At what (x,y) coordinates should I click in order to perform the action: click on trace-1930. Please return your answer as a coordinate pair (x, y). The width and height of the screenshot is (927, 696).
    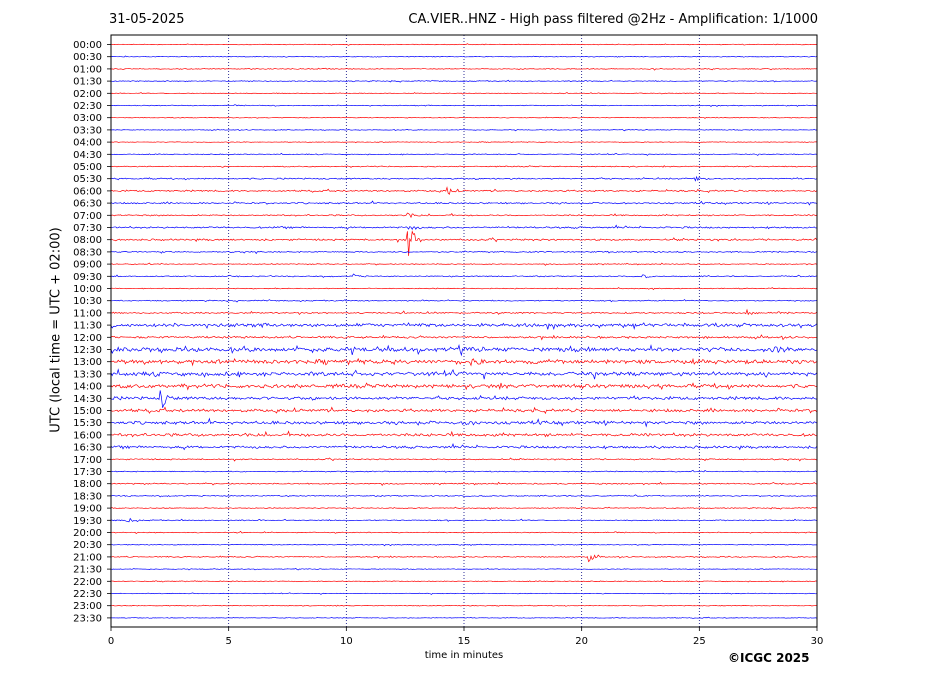
    Looking at the image, I should click on (463, 520).